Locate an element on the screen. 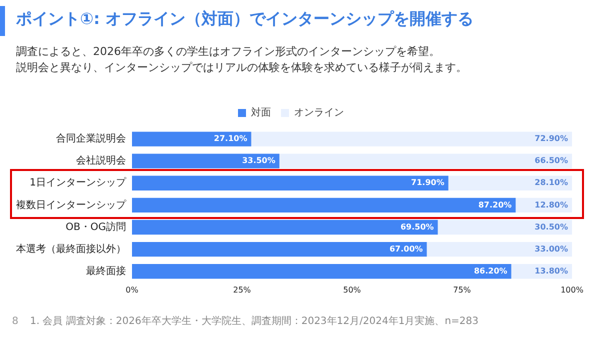  y-tick-label: 最終面接 is located at coordinates (106, 270).